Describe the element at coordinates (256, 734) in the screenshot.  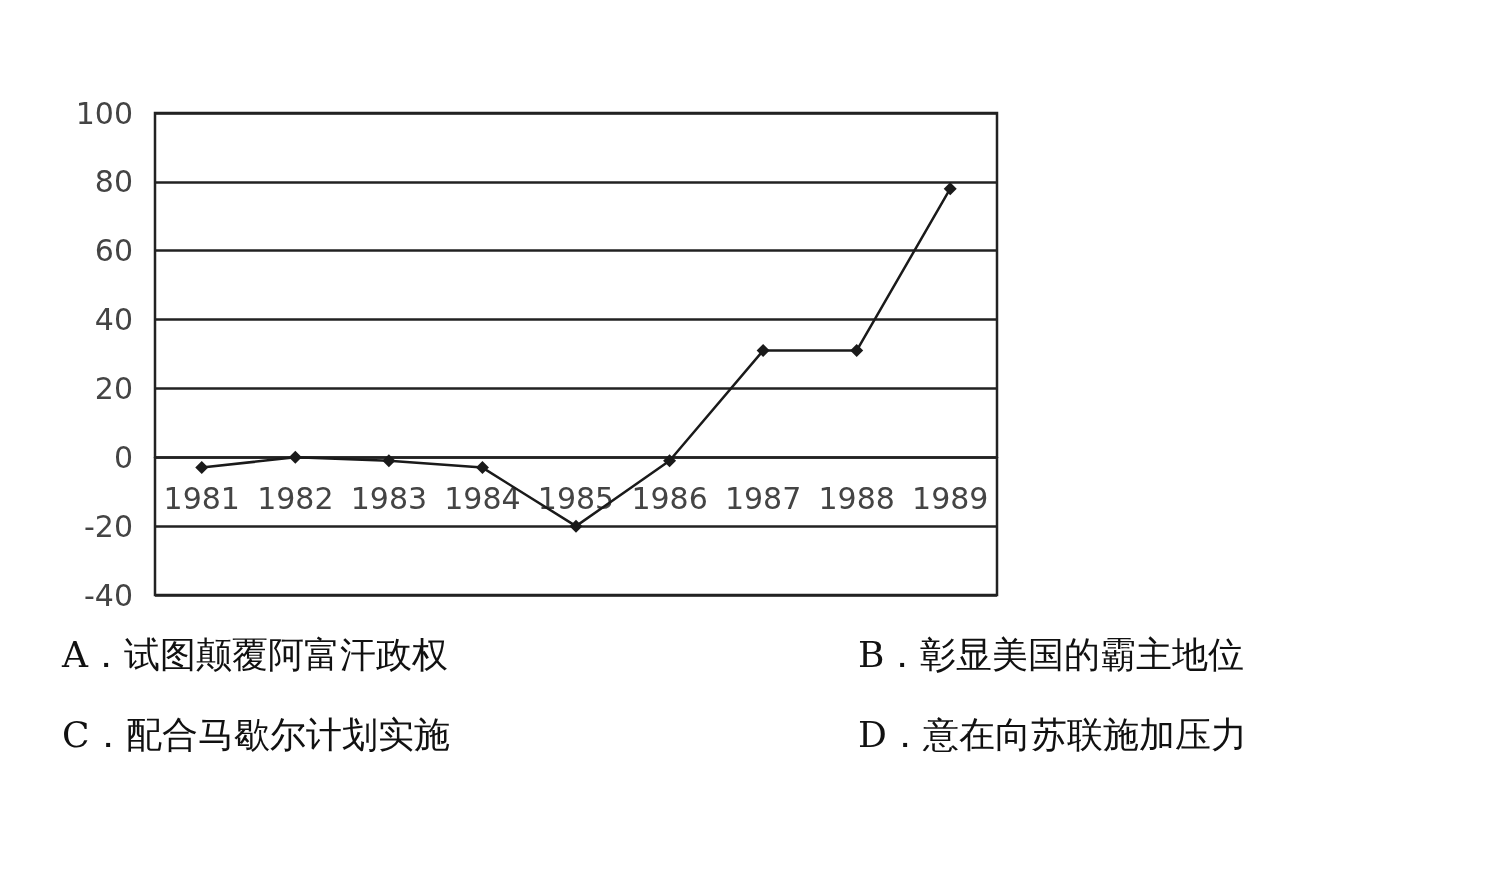
I see `text: C．配合马歇尔计划实施` at that location.